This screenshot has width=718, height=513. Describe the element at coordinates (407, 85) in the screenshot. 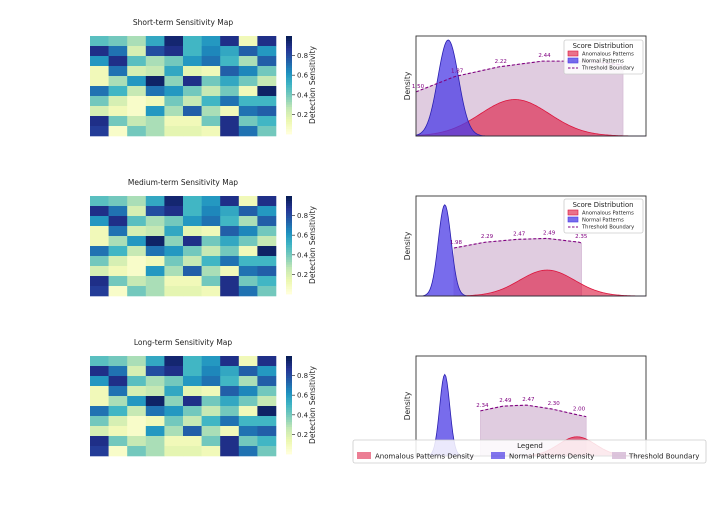

I see `density-ylabel-1: Density` at that location.